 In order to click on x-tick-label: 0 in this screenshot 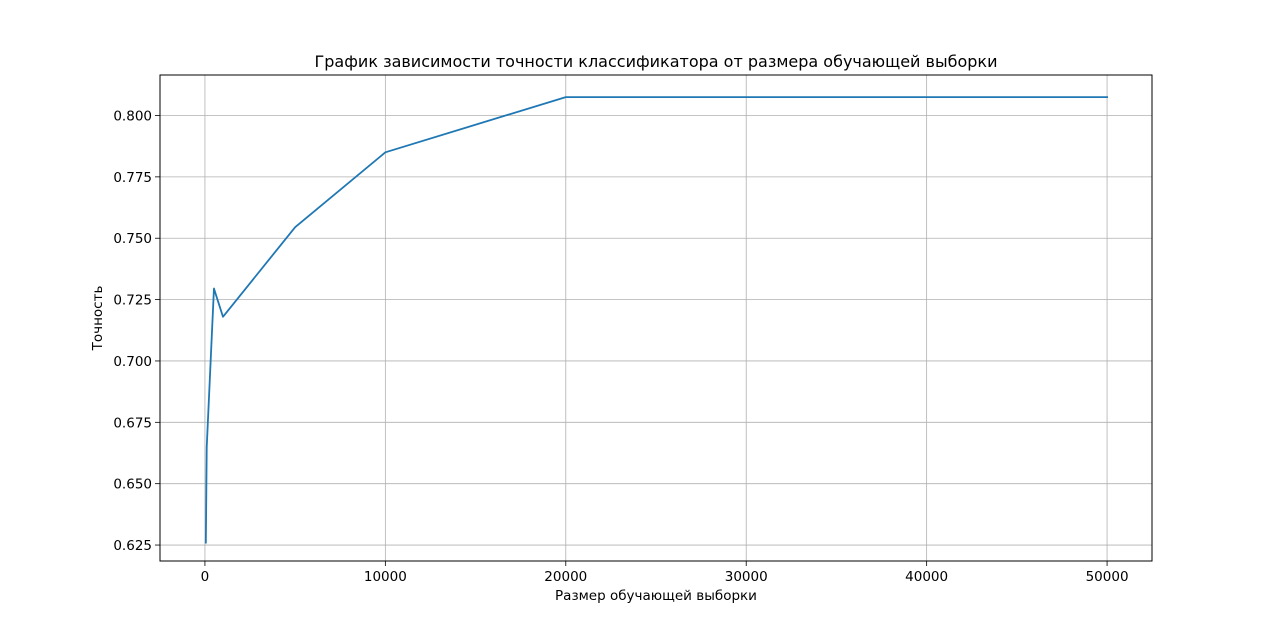, I will do `click(205, 577)`.